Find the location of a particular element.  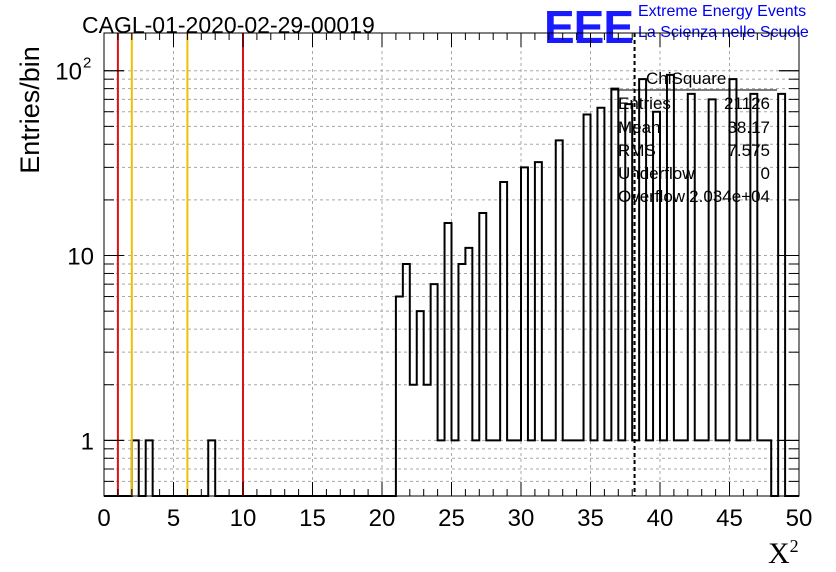

x-tick-label: 45 is located at coordinates (729, 518).